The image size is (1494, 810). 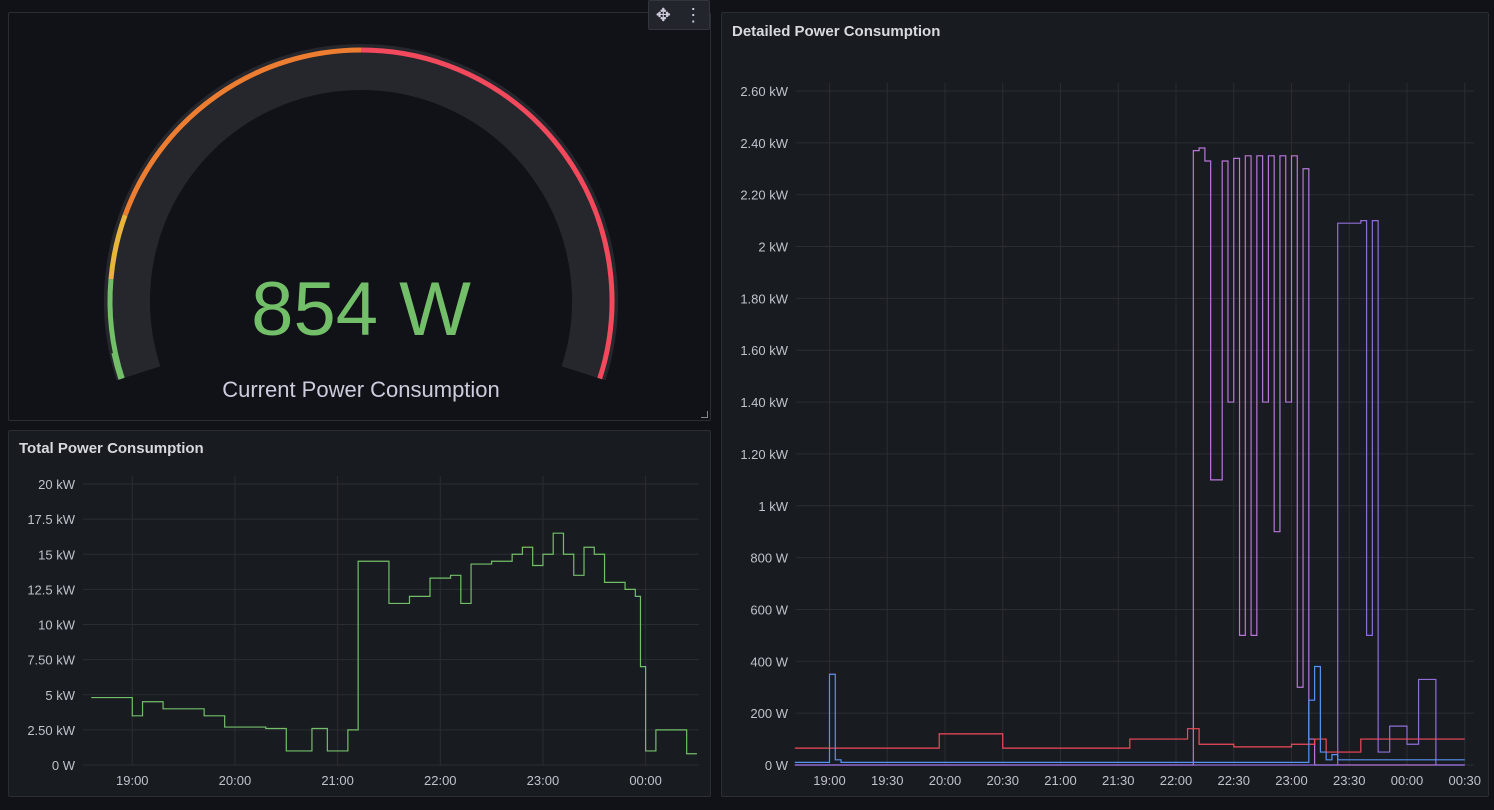 I want to click on x-tick-label: 19:30, so click(x=887, y=780).